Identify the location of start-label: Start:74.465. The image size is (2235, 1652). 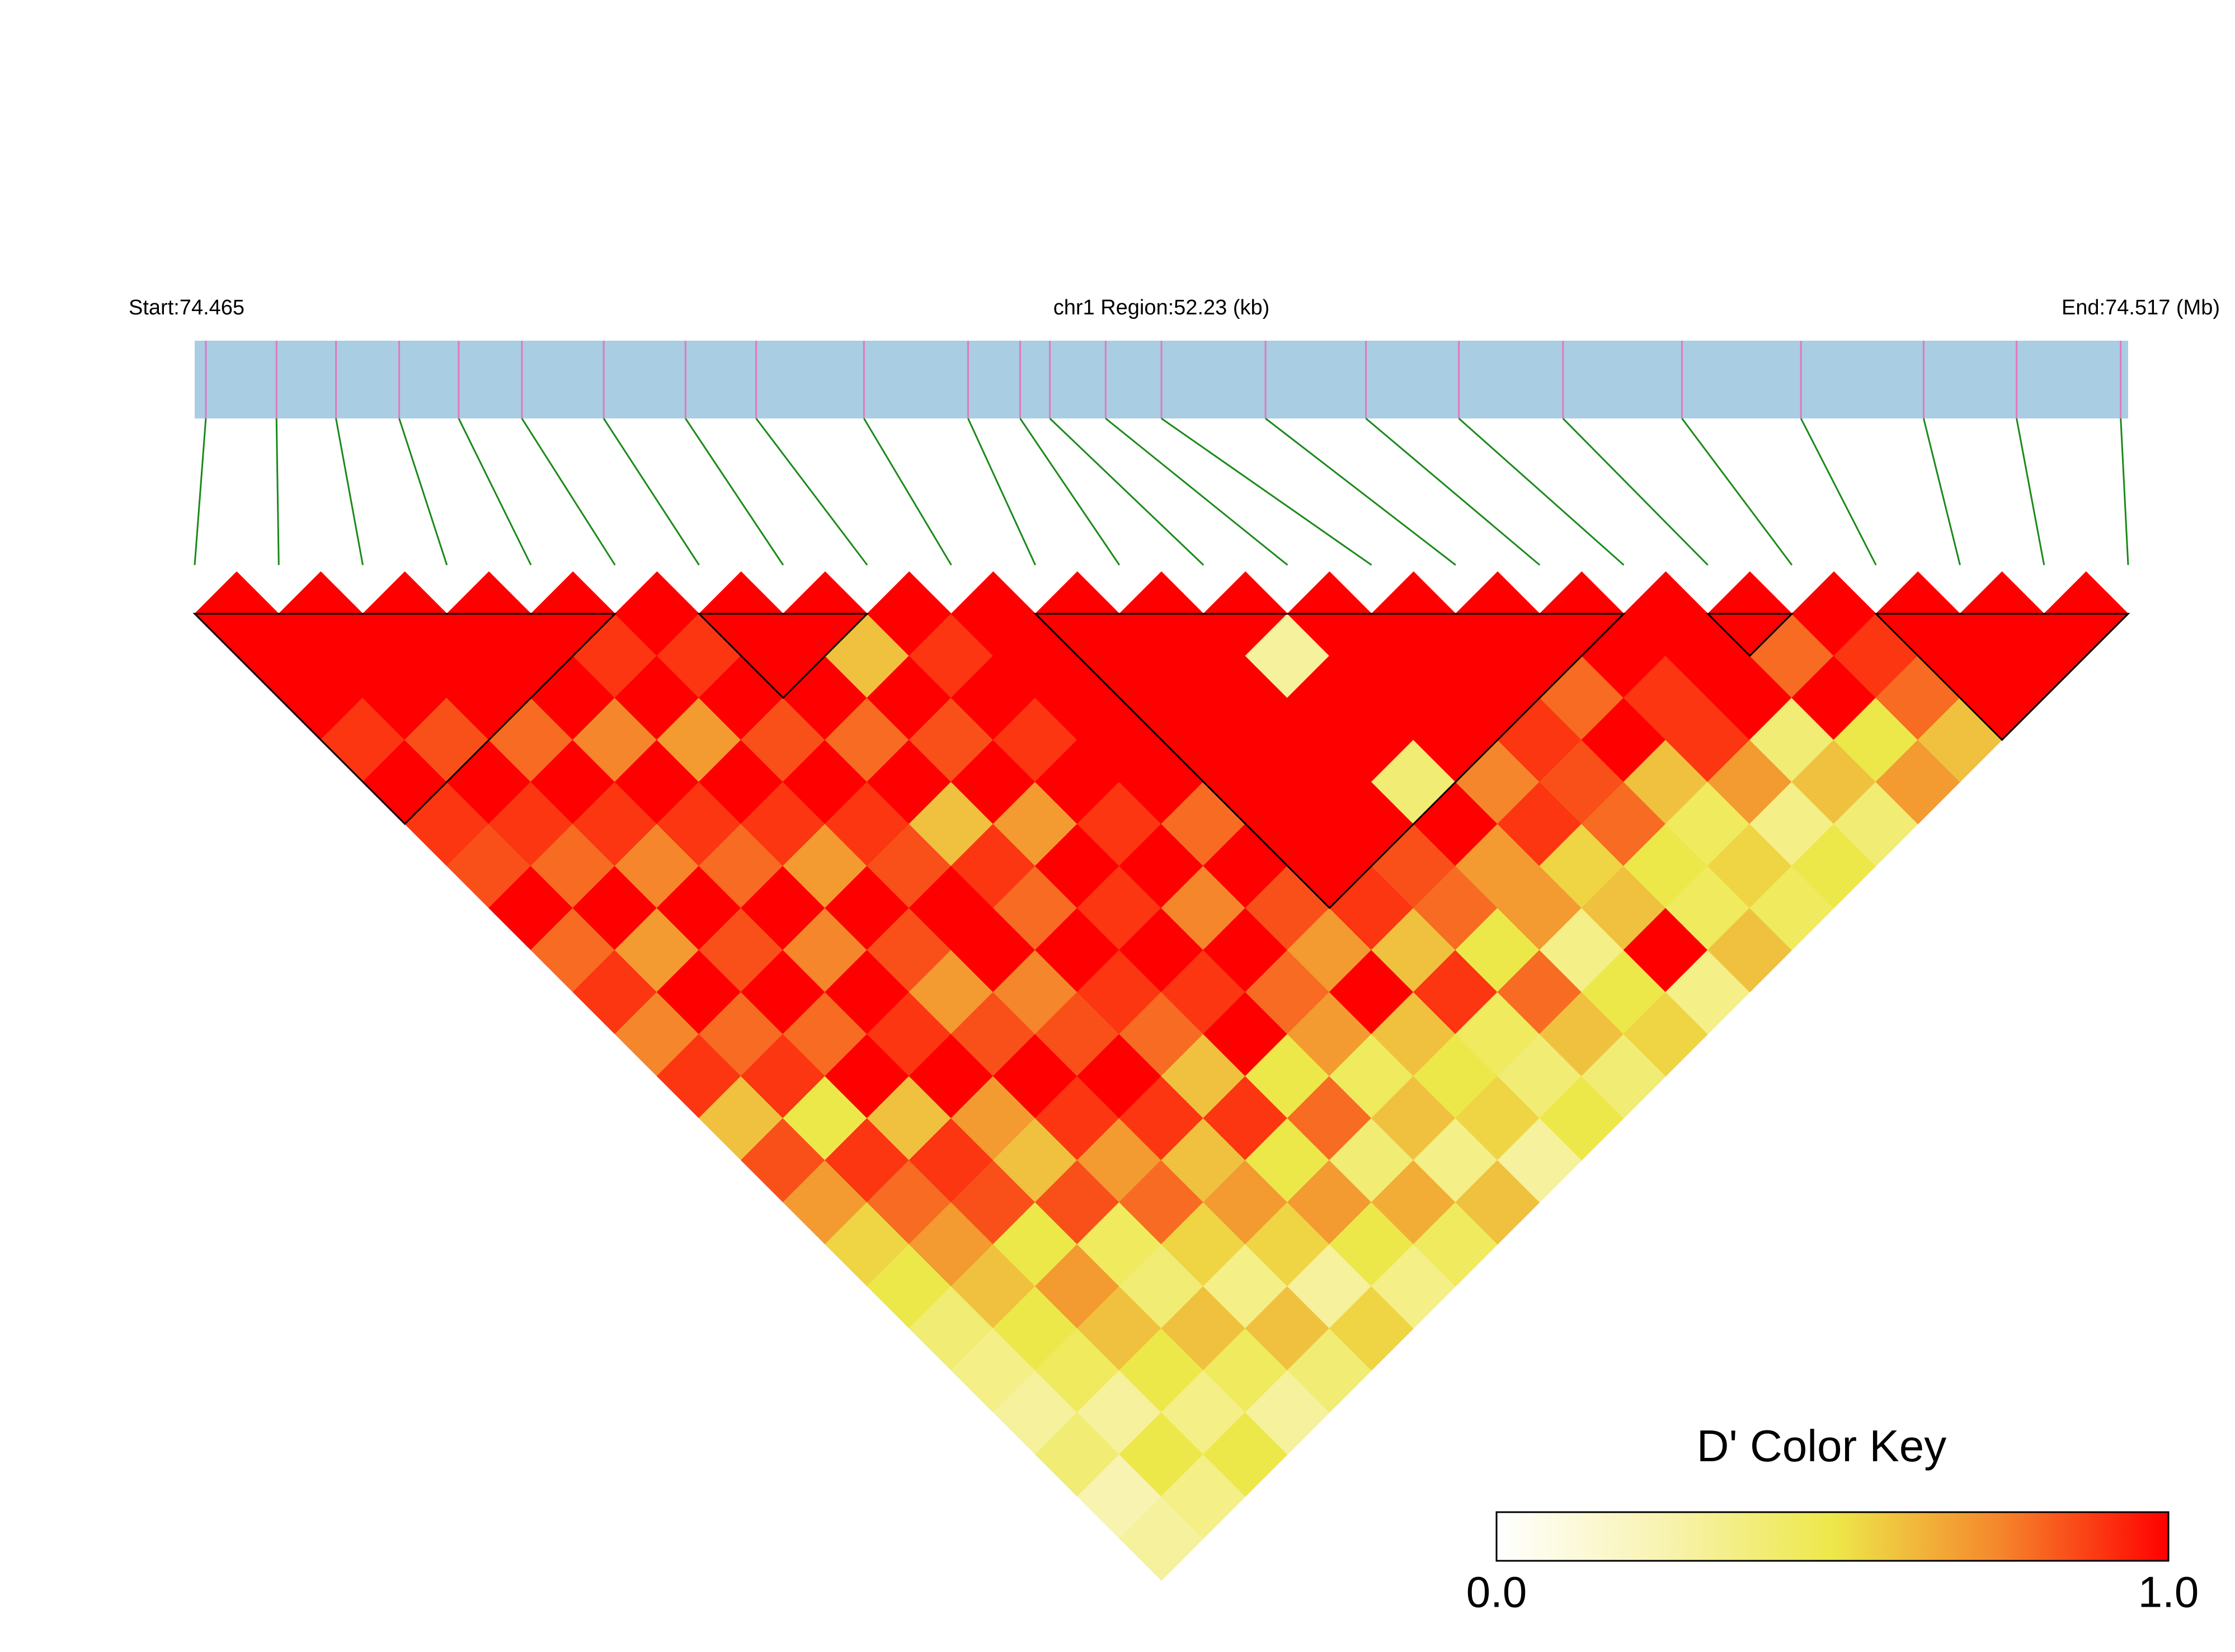
(186, 308).